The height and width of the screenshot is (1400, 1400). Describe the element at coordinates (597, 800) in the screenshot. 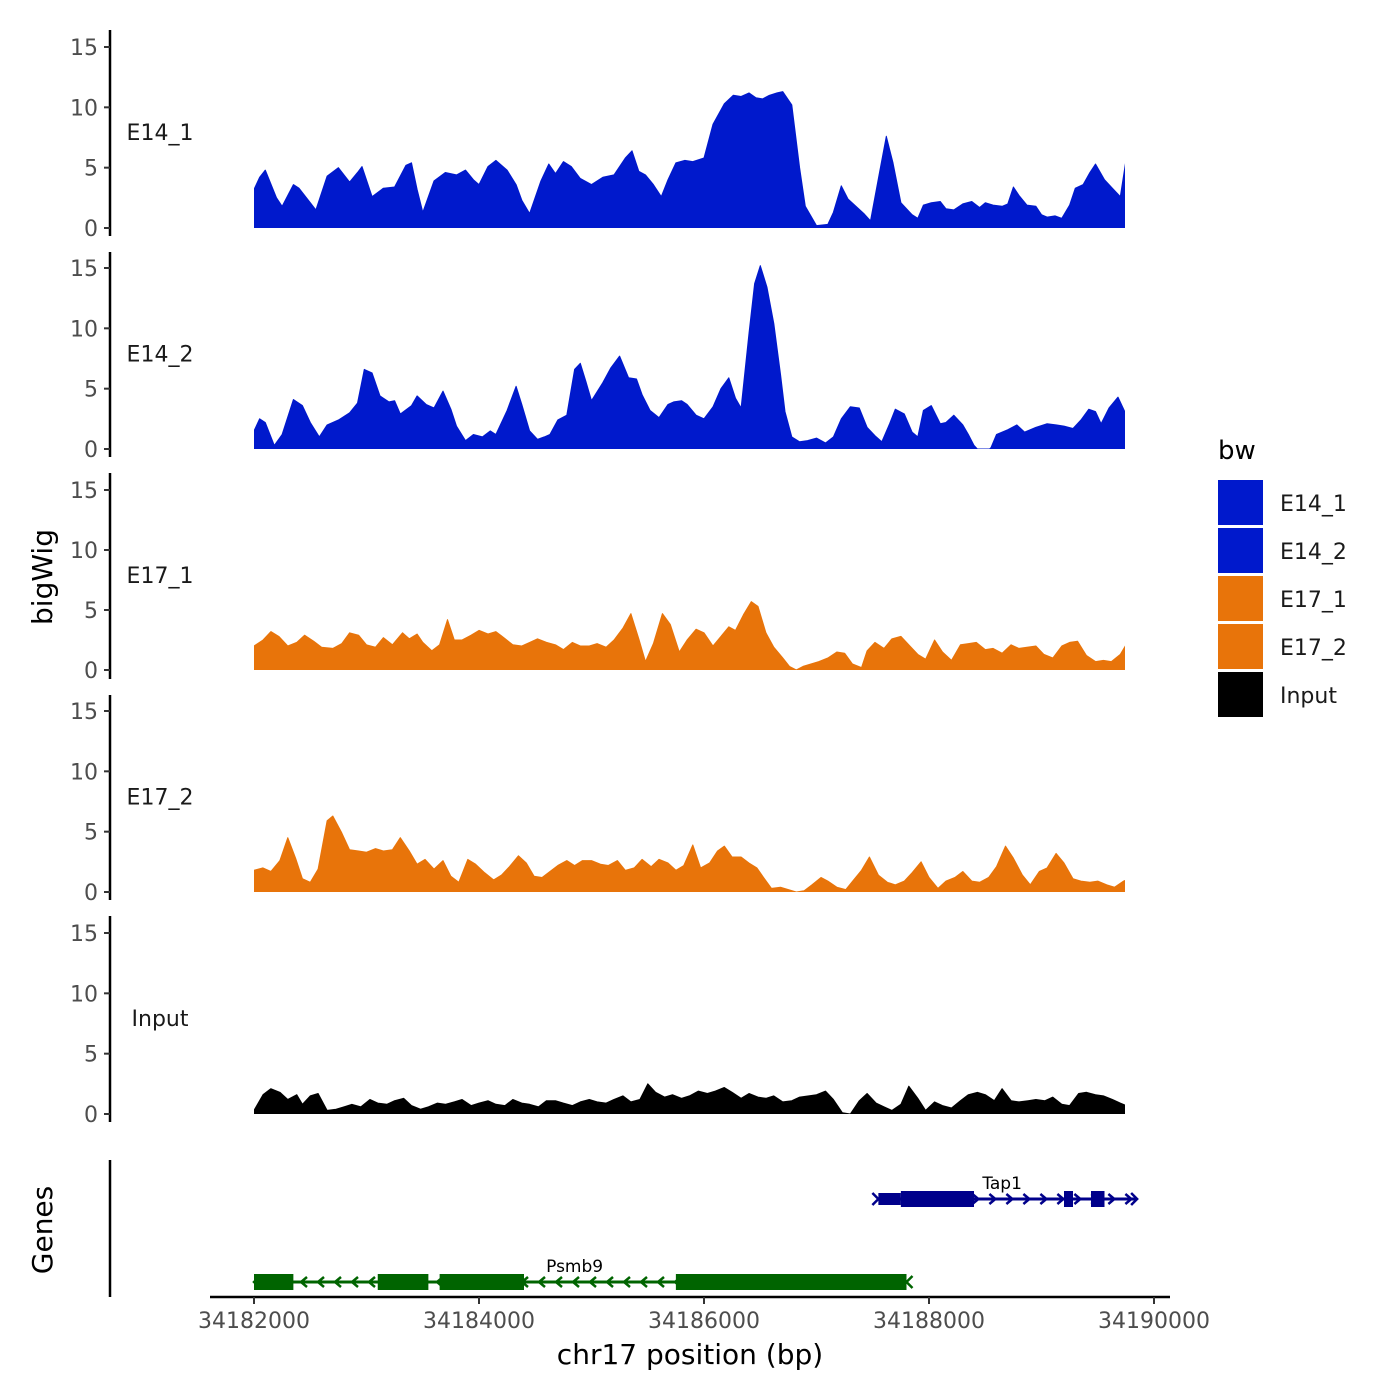

I see `track-E17_2: 0 5 10 15 E17_2` at that location.